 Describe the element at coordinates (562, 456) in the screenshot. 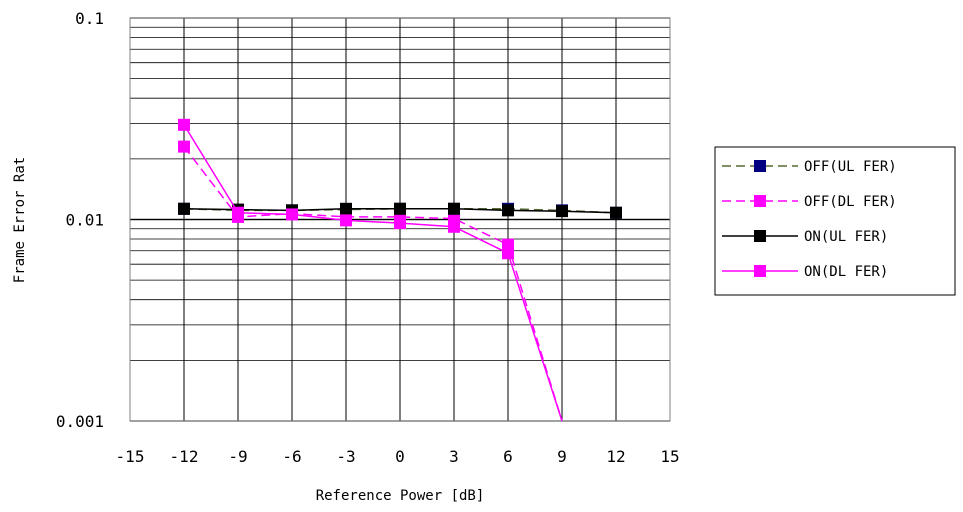

I see `x-tick-label: 9` at that location.